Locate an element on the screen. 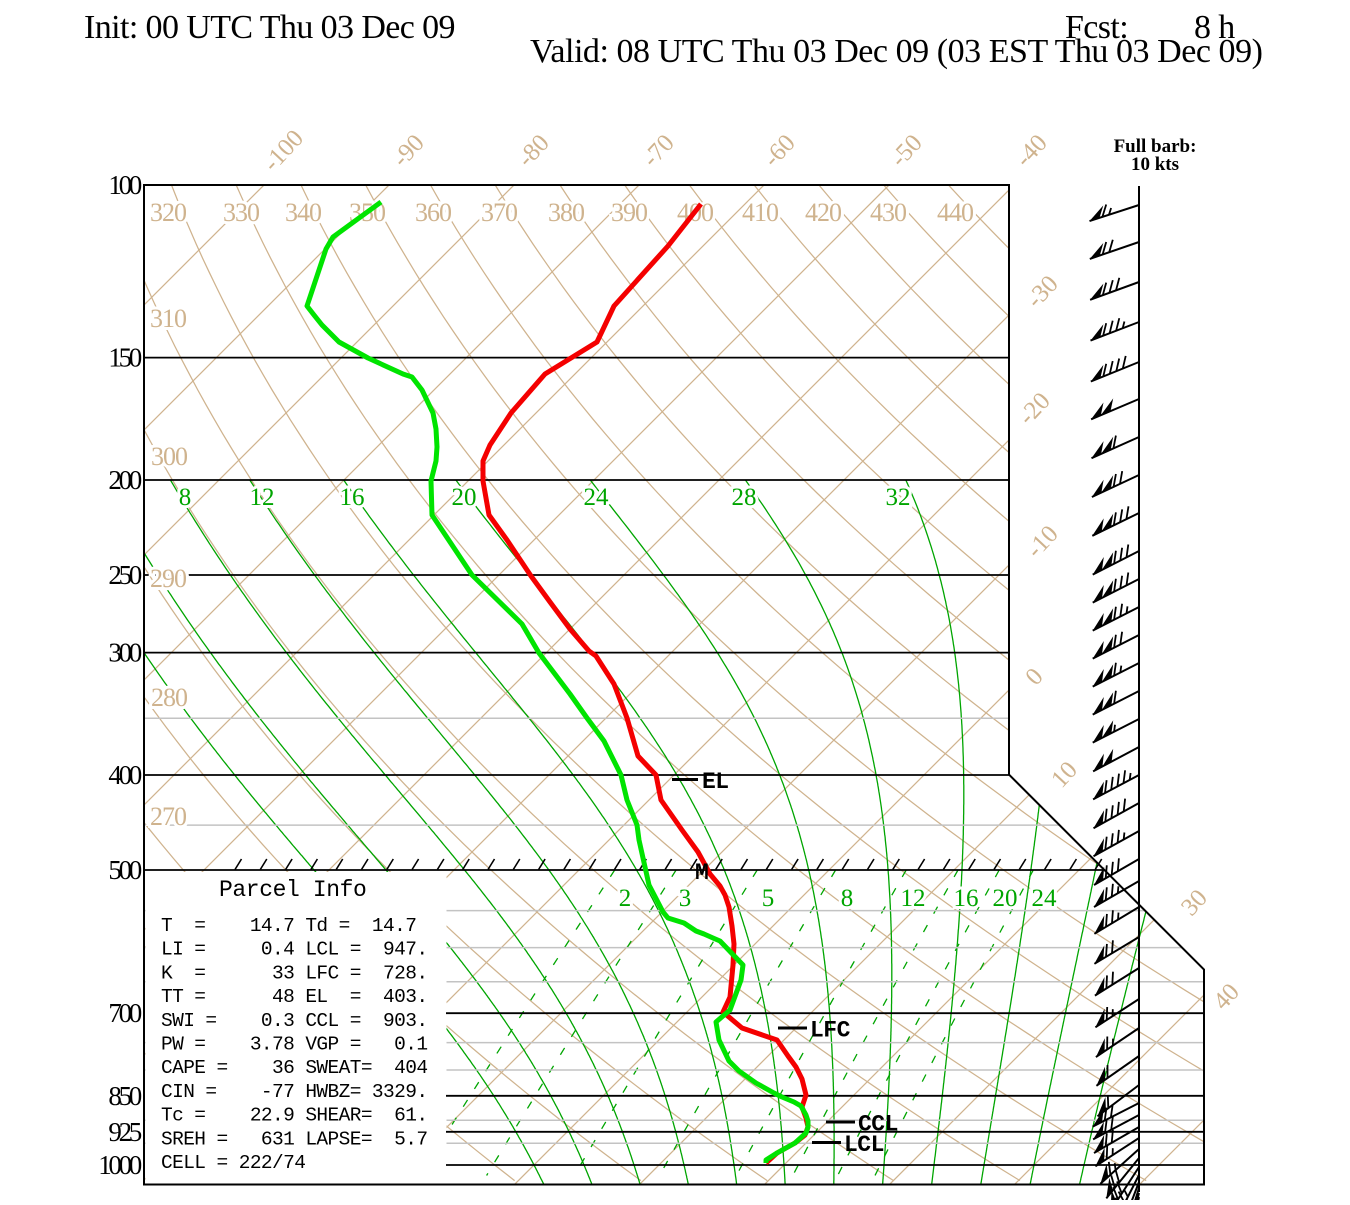 This screenshot has width=1350, height=1205. svg-text: Tc = 22.9 SHEAR= 61. is located at coordinates (294, 1116).